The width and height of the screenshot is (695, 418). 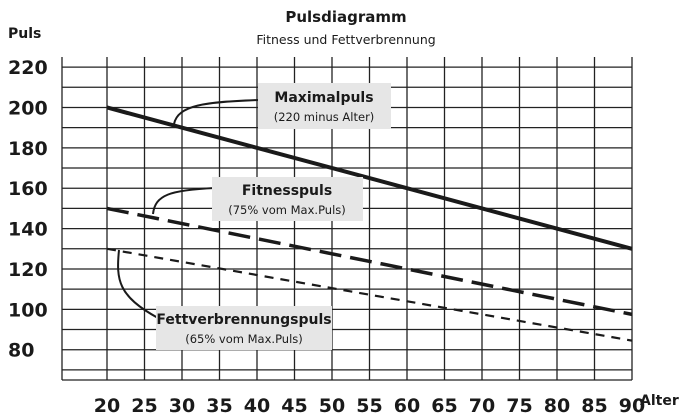 What do you see at coordinates (28, 209) in the screenshot?
I see `y-tick-labels: 80 100 120 140 160 180 200 220` at bounding box center [28, 209].